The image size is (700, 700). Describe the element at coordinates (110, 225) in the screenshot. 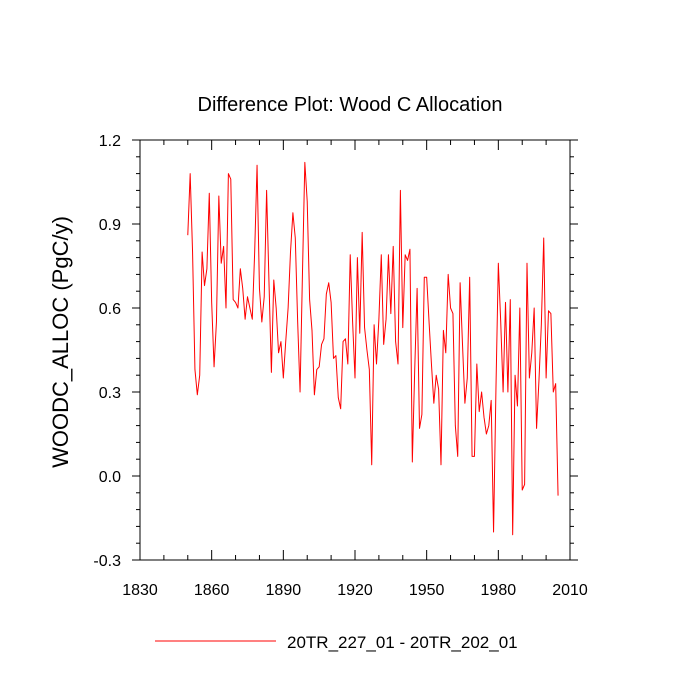

I see `y-tick-label: 0.9` at that location.